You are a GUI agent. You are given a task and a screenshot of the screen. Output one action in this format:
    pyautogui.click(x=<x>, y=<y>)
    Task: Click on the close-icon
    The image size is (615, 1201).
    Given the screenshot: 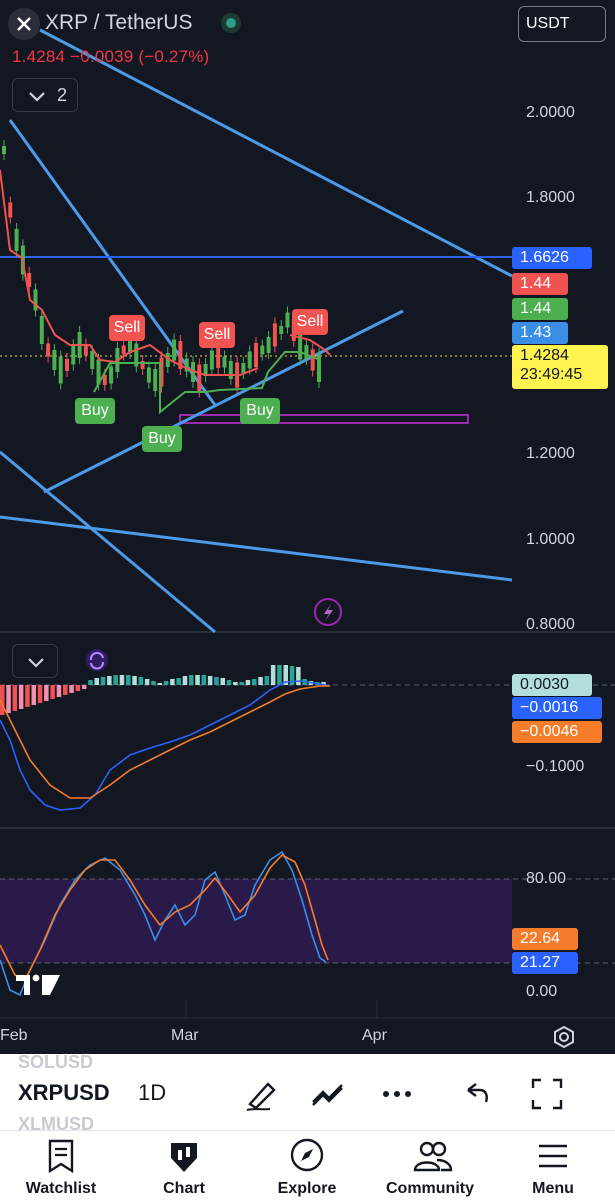 What is the action you would take?
    pyautogui.click(x=24, y=24)
    